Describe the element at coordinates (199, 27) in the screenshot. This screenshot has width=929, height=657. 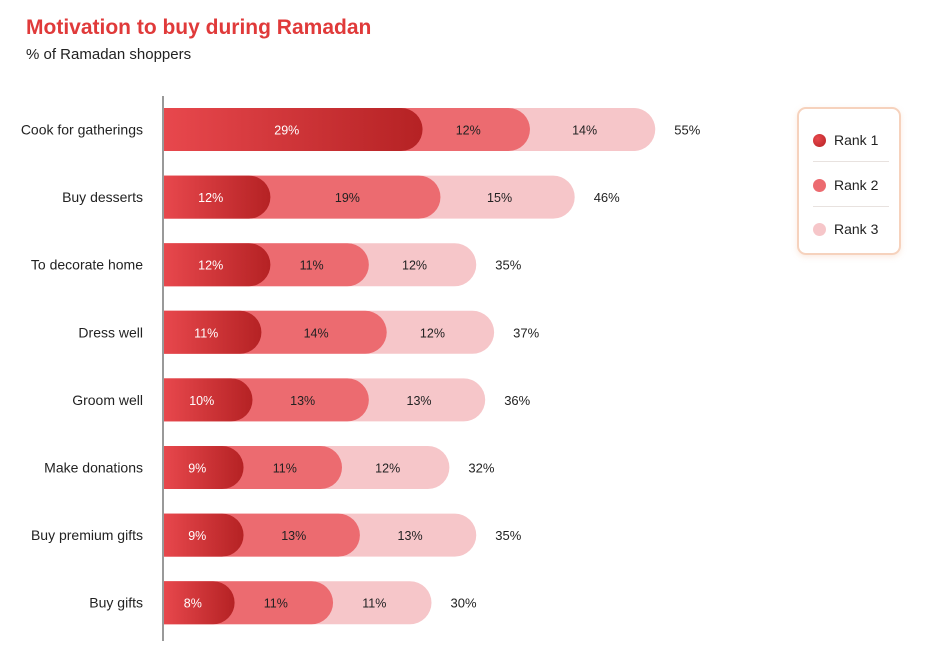
I see `chart-title: Motivation to buy during Ramadan` at that location.